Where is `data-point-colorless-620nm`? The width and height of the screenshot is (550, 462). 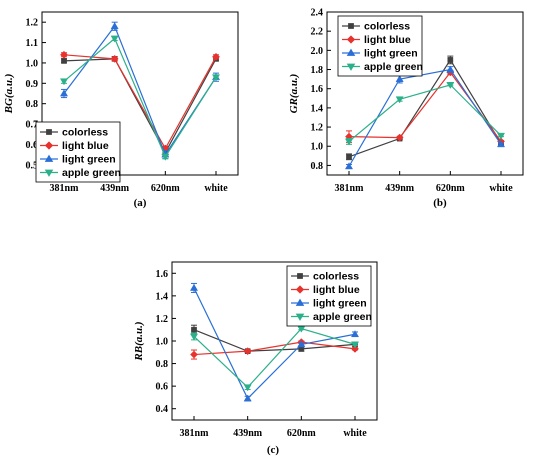 data-point-colorless-620nm is located at coordinates (450, 60).